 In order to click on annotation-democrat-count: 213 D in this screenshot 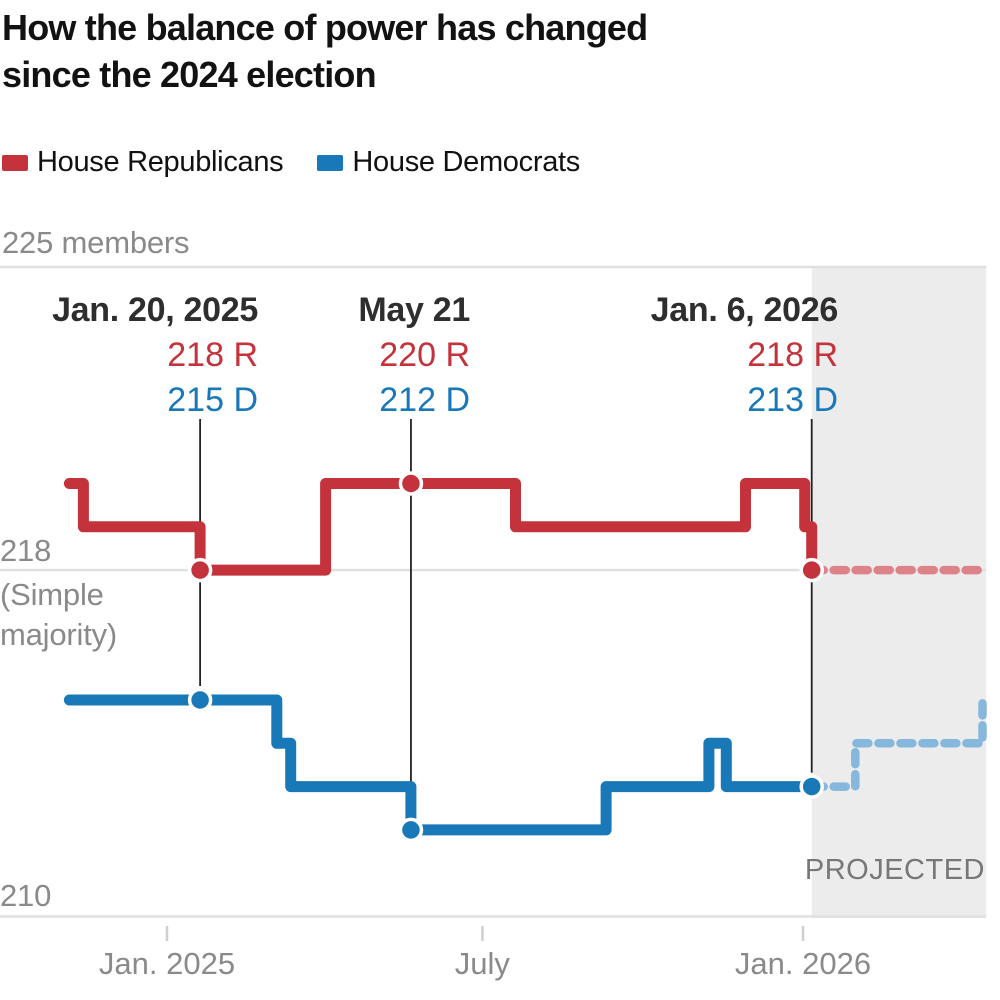, I will do `click(792, 400)`.